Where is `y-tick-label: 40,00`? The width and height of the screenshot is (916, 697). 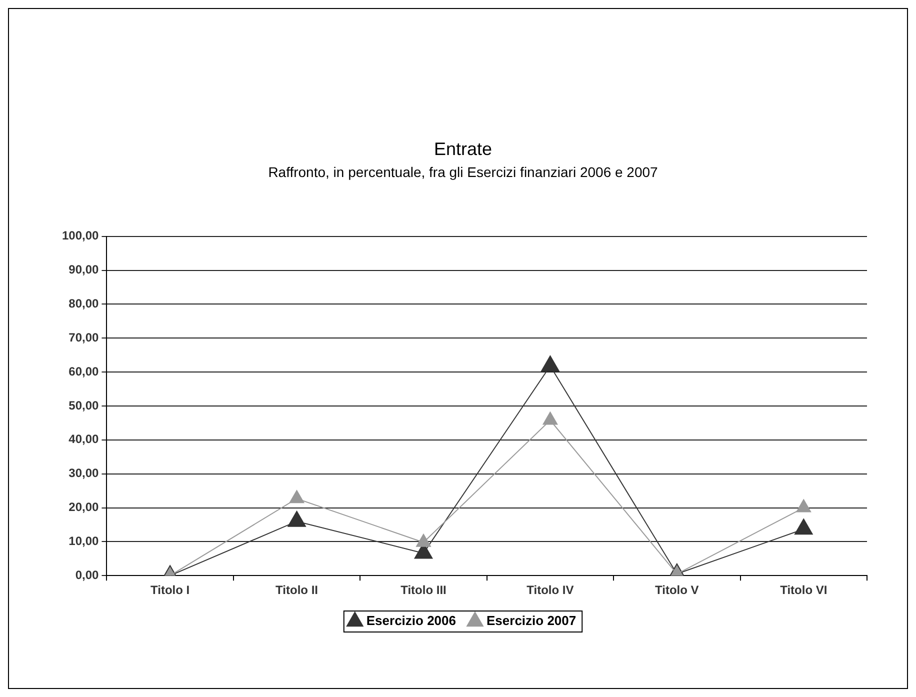
y-tick-label: 40,00 is located at coordinates (84, 439).